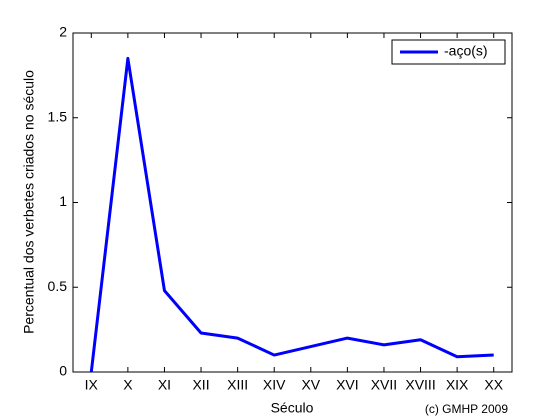 The image size is (560, 420). I want to click on footnote: (c) GMHP 2009, so click(466, 409).